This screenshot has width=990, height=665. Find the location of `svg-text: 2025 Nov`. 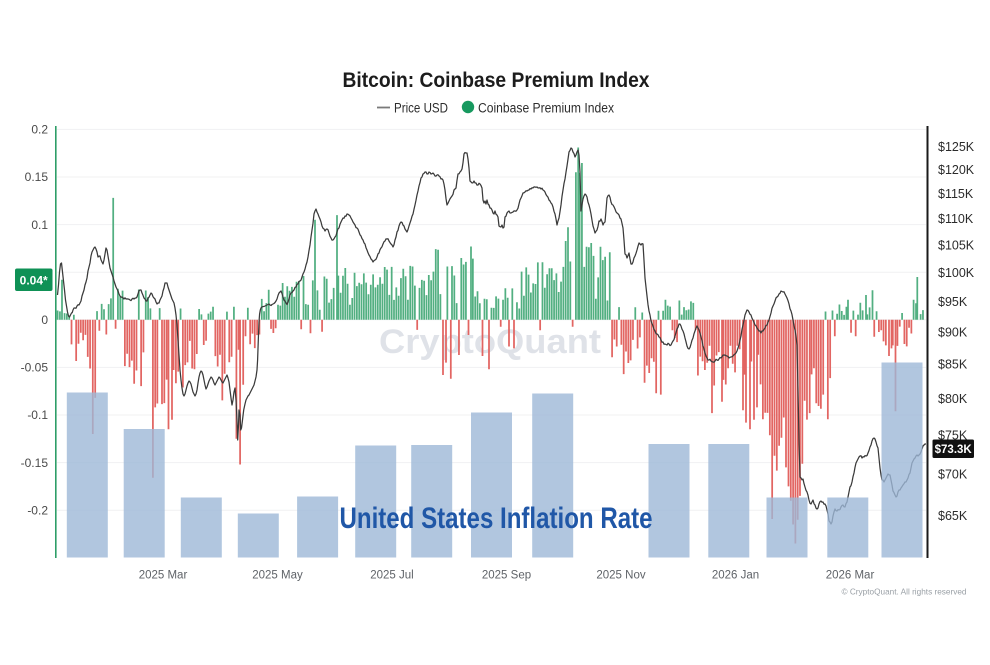

svg-text: 2025 Nov is located at coordinates (620, 576).